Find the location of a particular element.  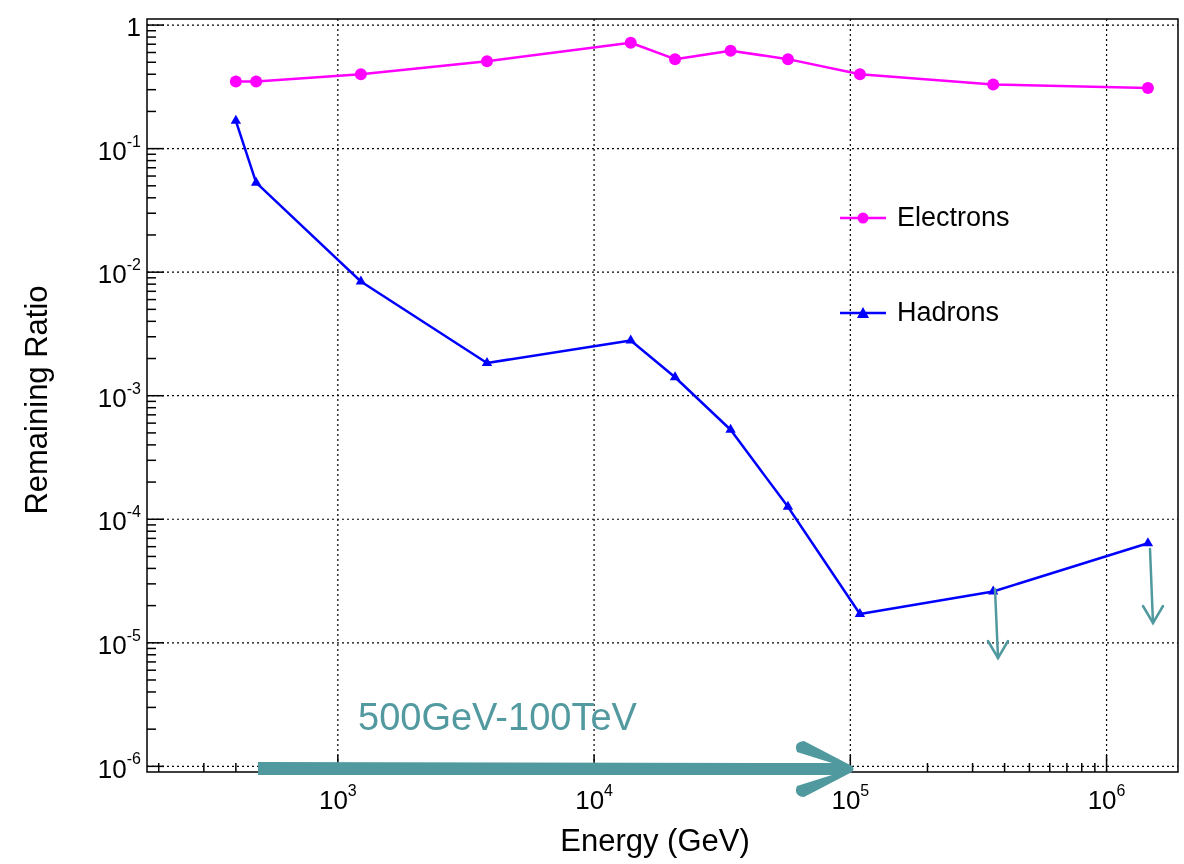

annotation: 500GeV-100TeV is located at coordinates (498, 717).